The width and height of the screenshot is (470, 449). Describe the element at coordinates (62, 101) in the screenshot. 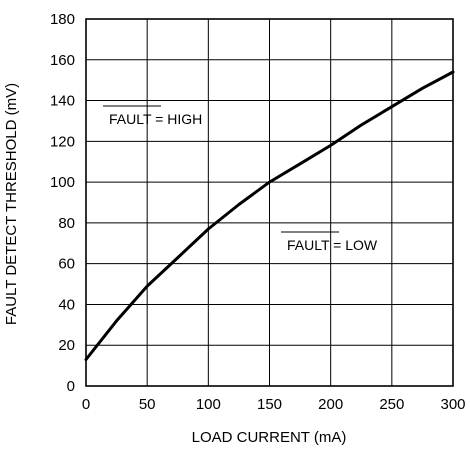

I see `y-tick-label: 140` at that location.